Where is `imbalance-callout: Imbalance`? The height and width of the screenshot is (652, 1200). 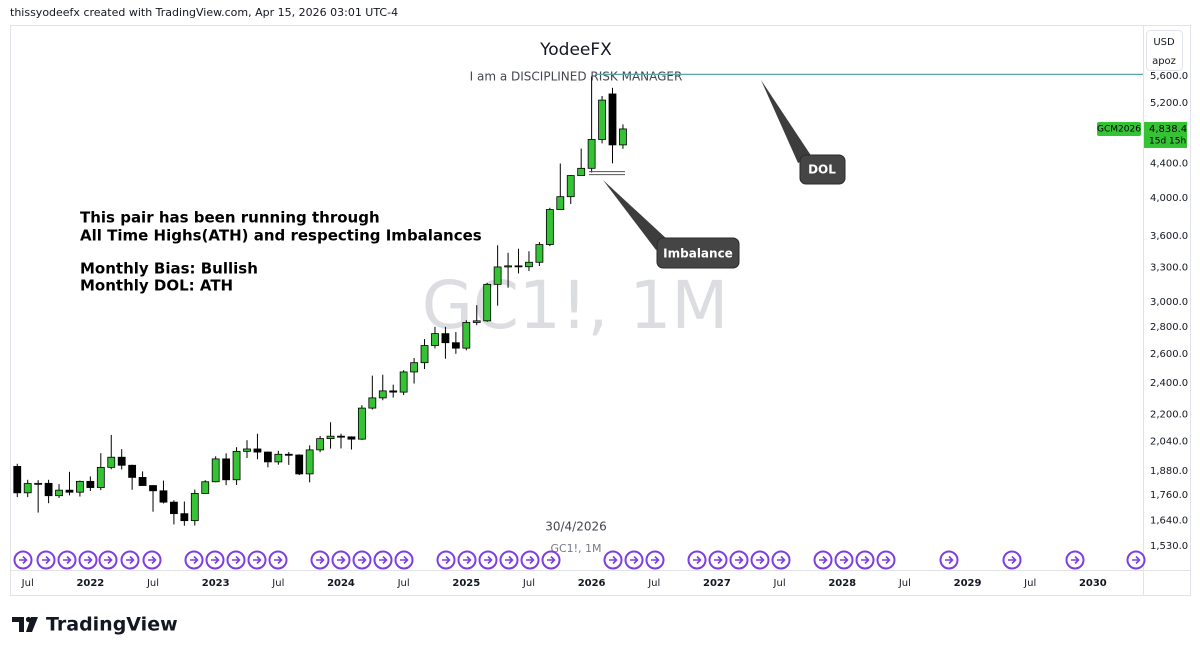 imbalance-callout: Imbalance is located at coordinates (671, 224).